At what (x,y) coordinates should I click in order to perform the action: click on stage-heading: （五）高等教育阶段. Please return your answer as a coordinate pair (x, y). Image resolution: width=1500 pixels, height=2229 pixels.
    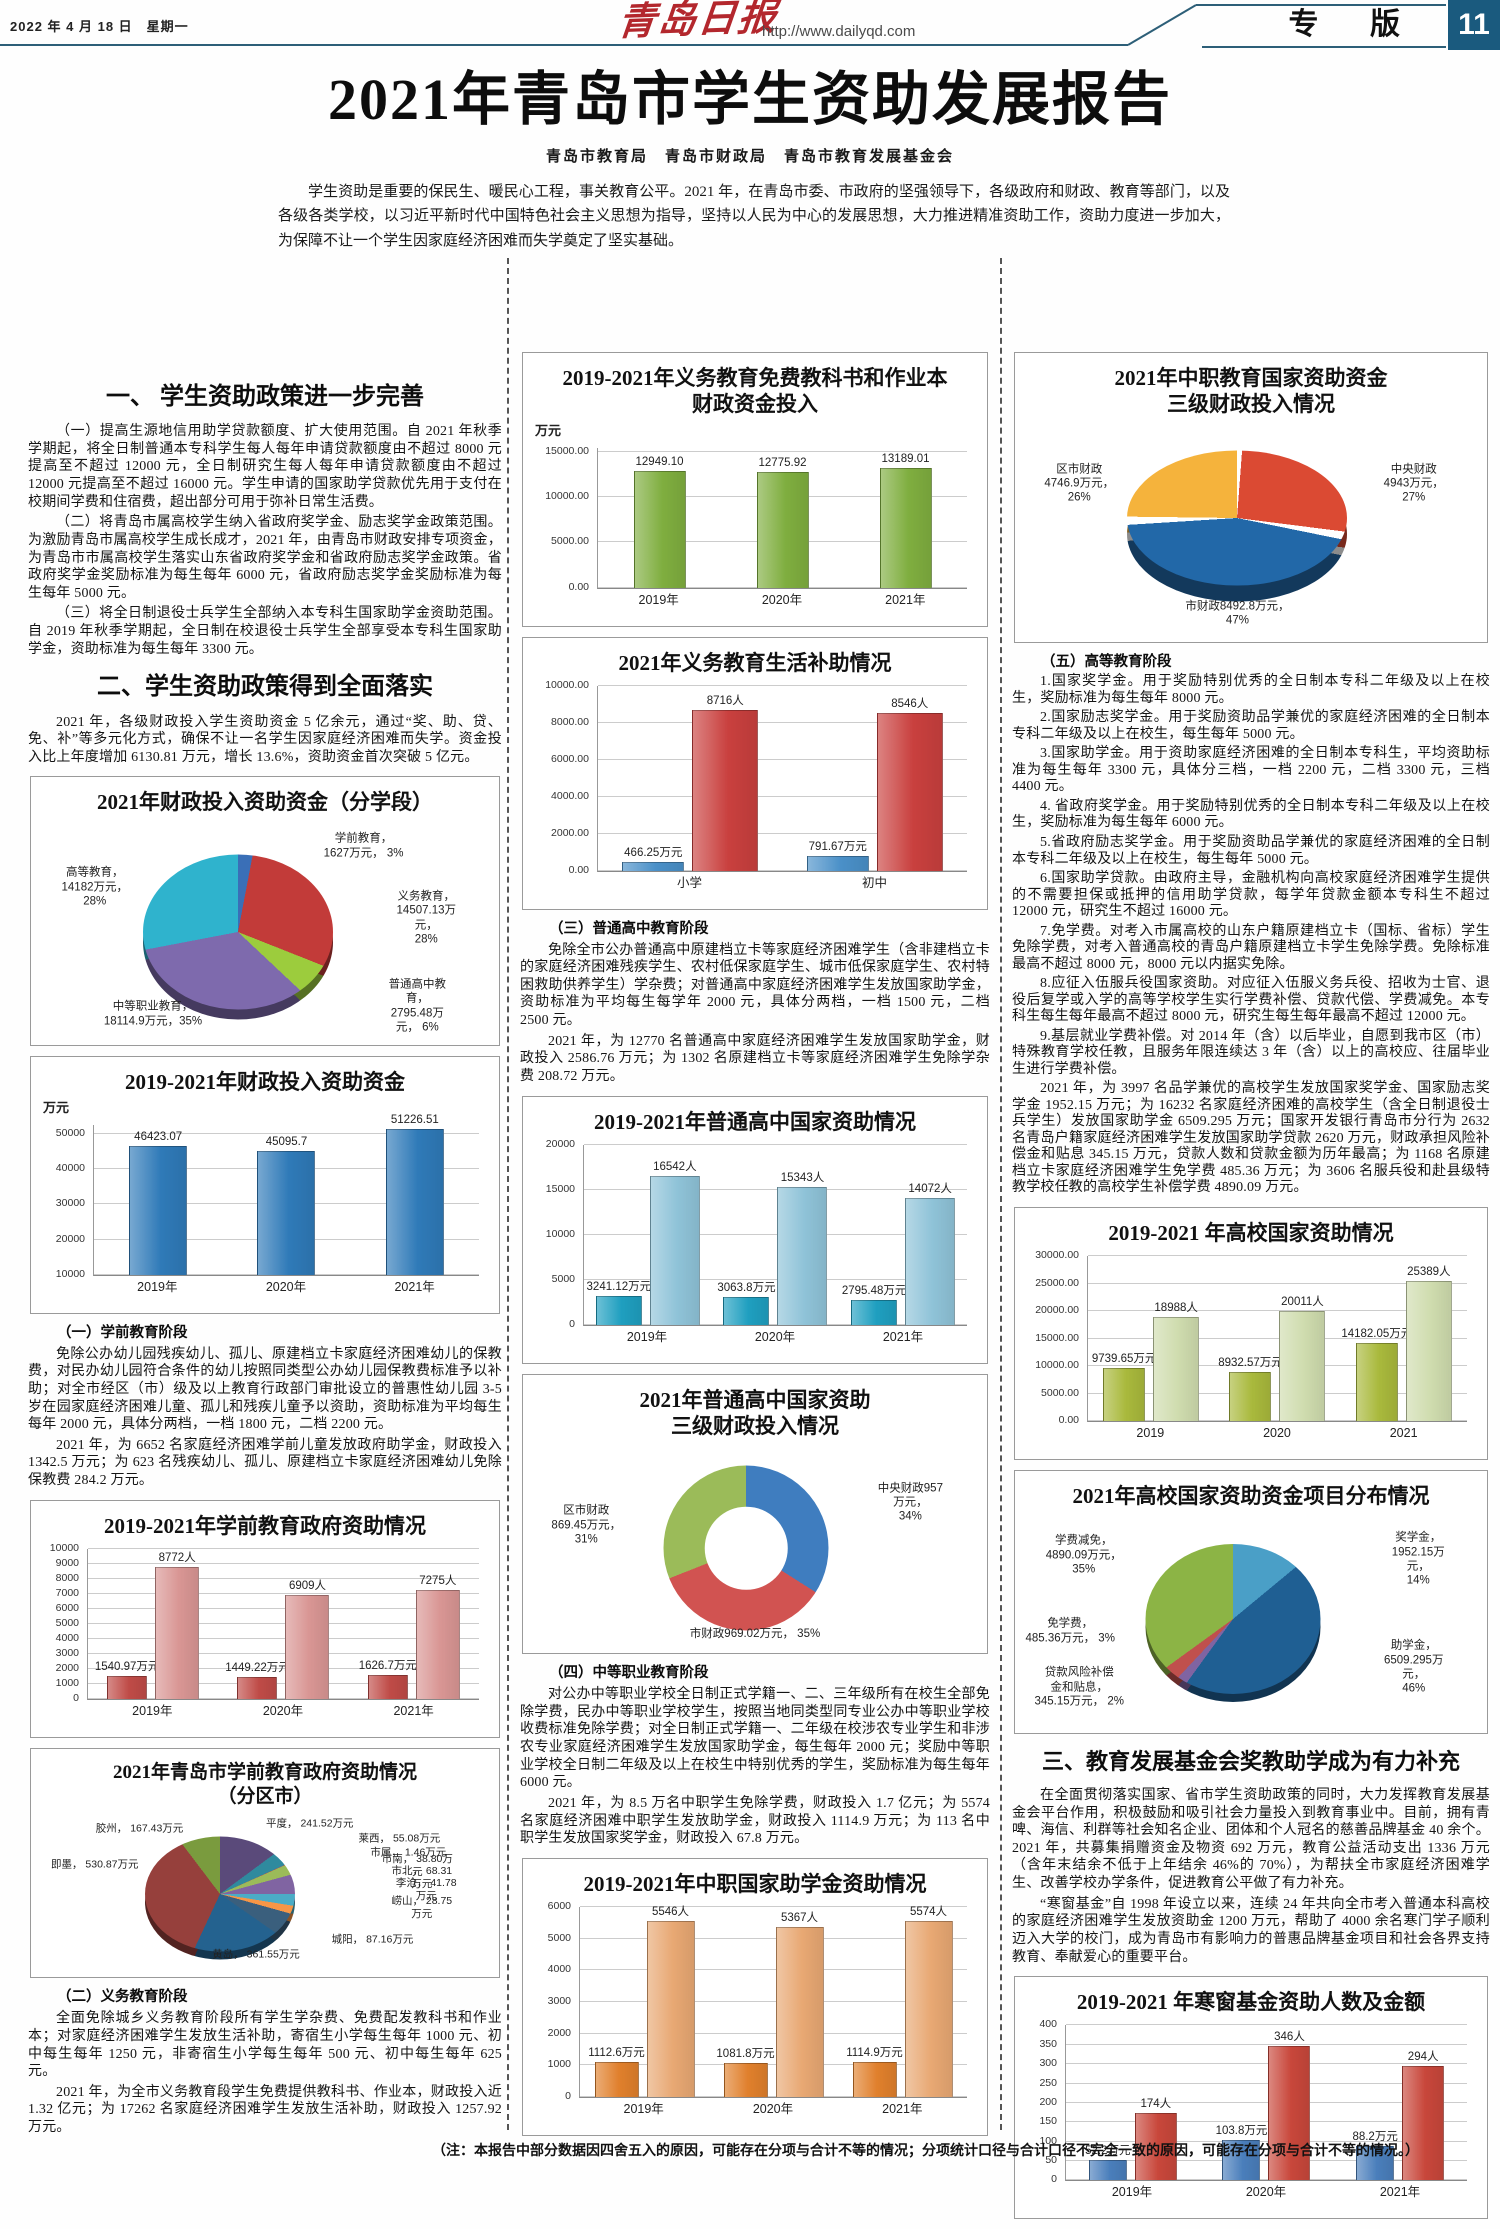
    Looking at the image, I should click on (1106, 661).